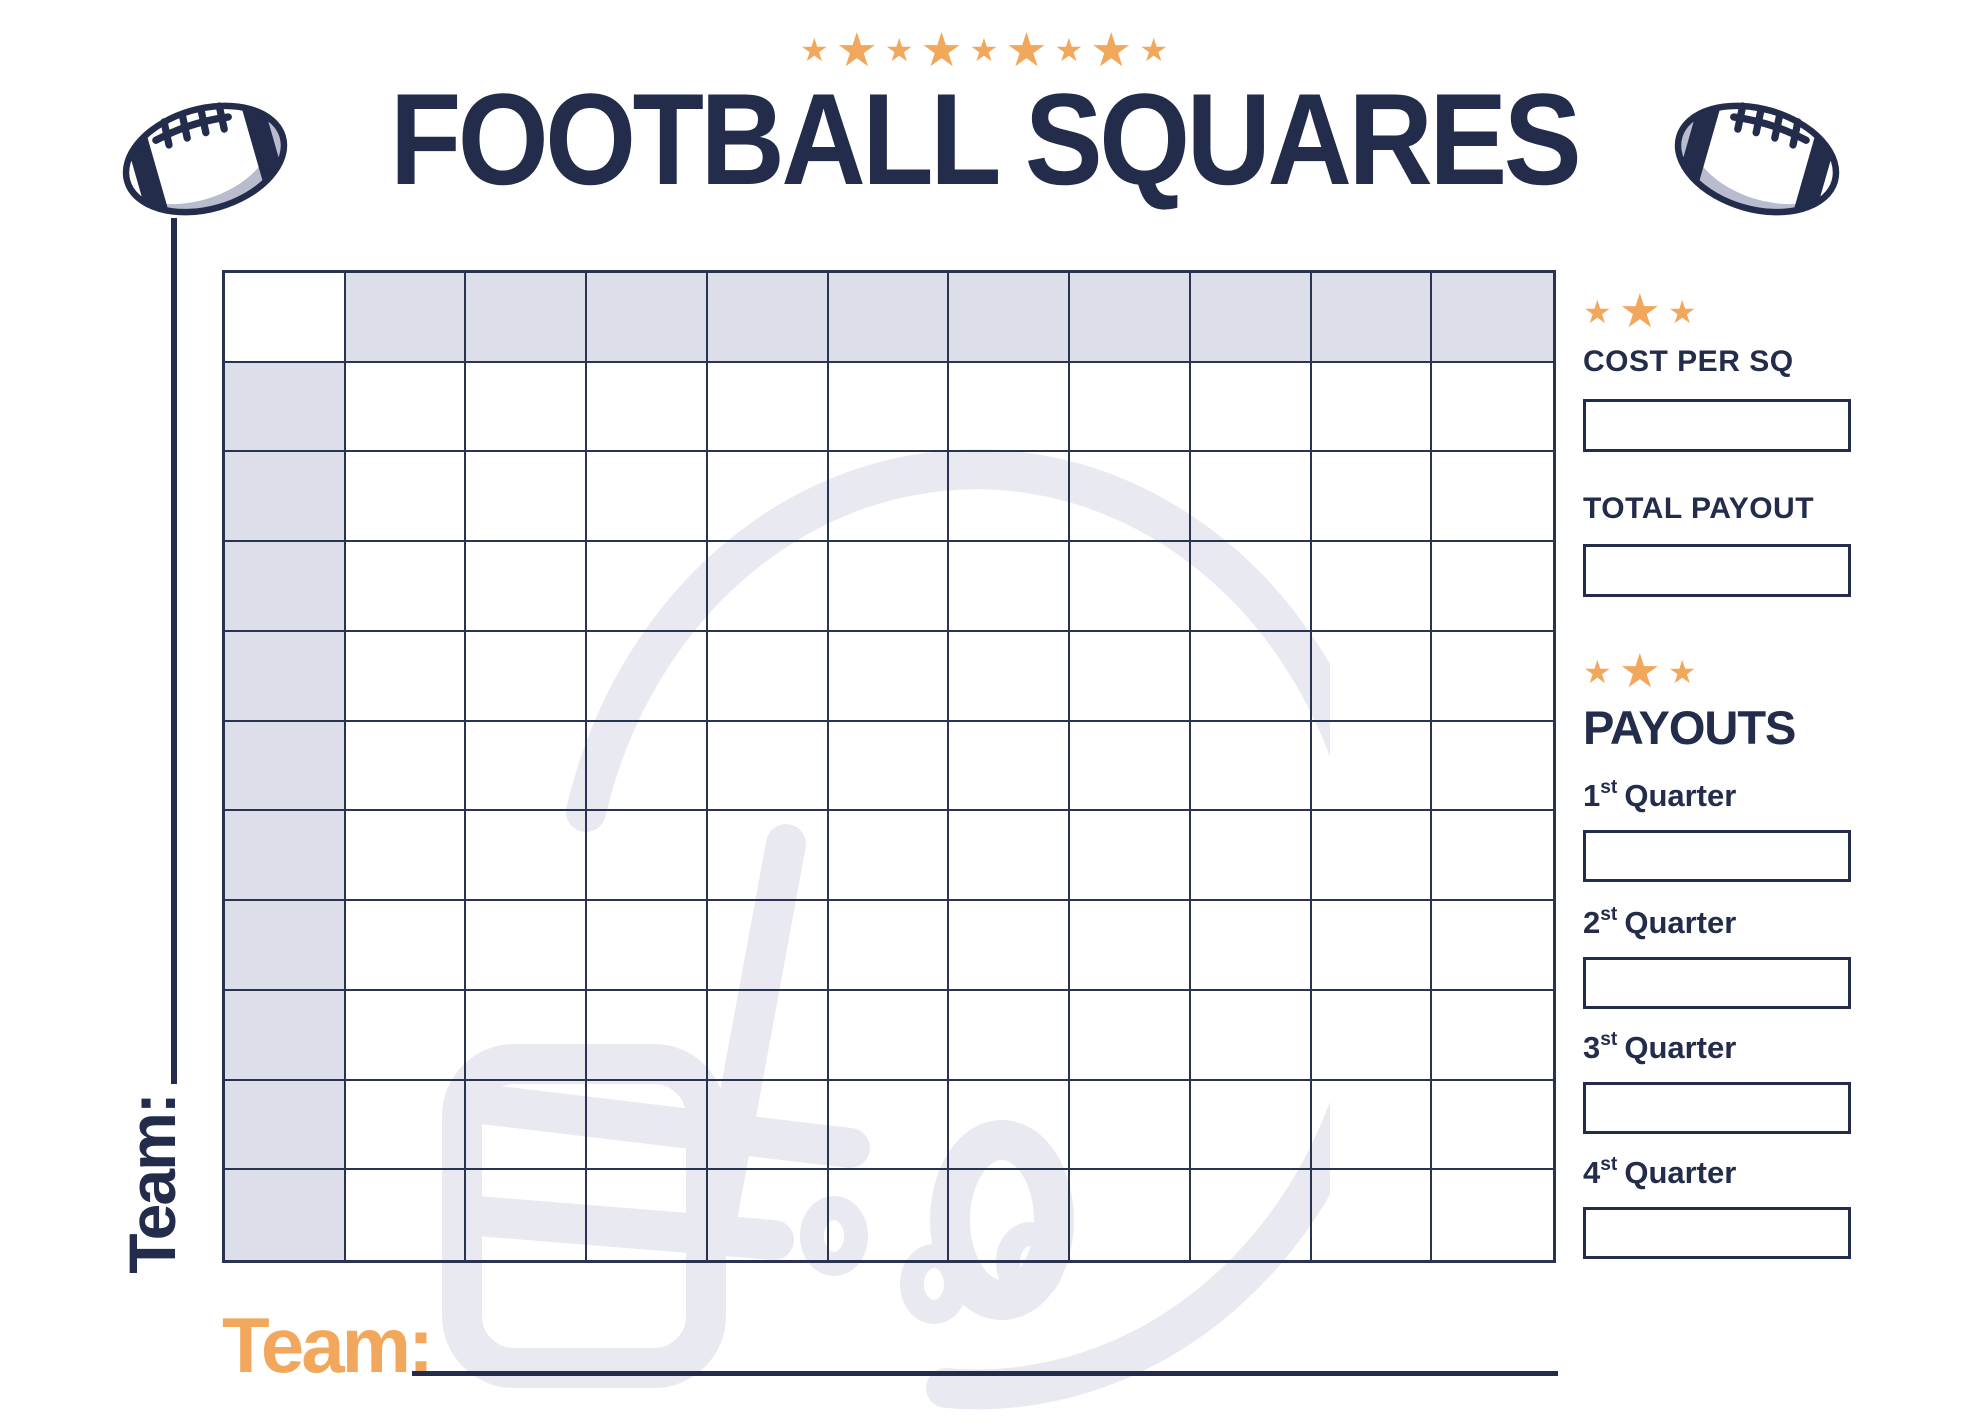 The image size is (1968, 1428). Describe the element at coordinates (1717, 856) in the screenshot. I see `quarter-1-payout-input` at that location.